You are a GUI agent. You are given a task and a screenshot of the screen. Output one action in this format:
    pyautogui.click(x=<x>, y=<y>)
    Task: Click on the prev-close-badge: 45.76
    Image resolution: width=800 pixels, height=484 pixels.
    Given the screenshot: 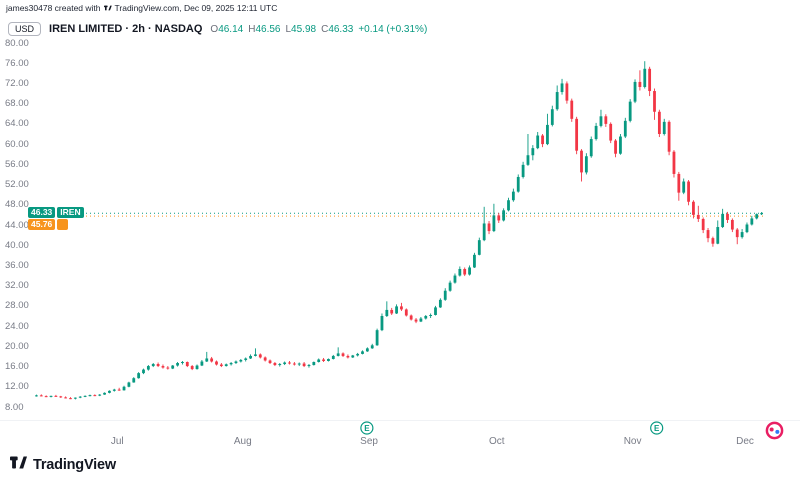 What is the action you would take?
    pyautogui.click(x=42, y=225)
    